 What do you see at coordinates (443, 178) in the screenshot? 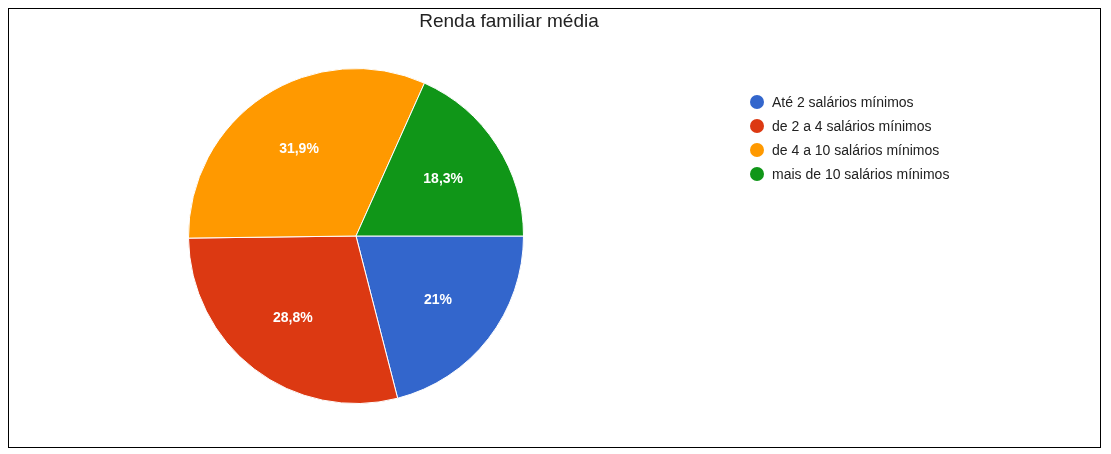
I see `data-label: 18,3%` at bounding box center [443, 178].